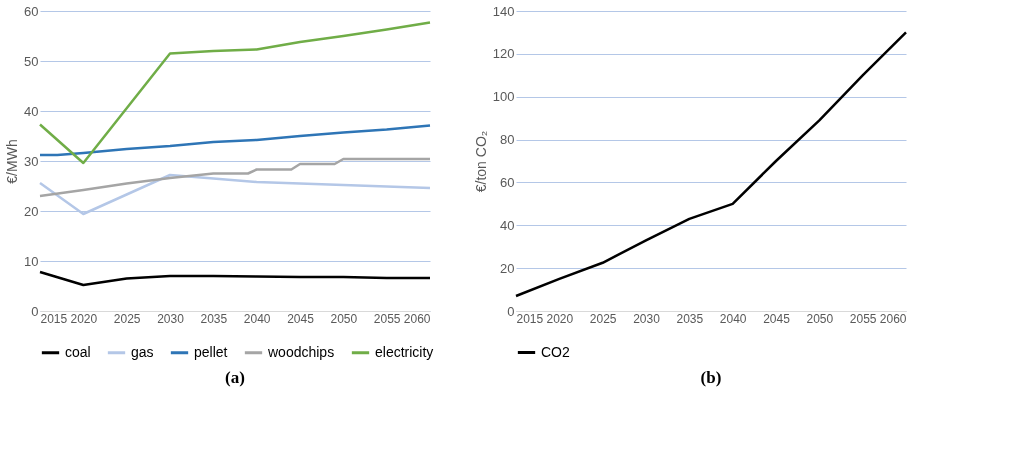 This screenshot has height=469, width=1011. What do you see at coordinates (78, 351) in the screenshot?
I see `legend-label: coal` at bounding box center [78, 351].